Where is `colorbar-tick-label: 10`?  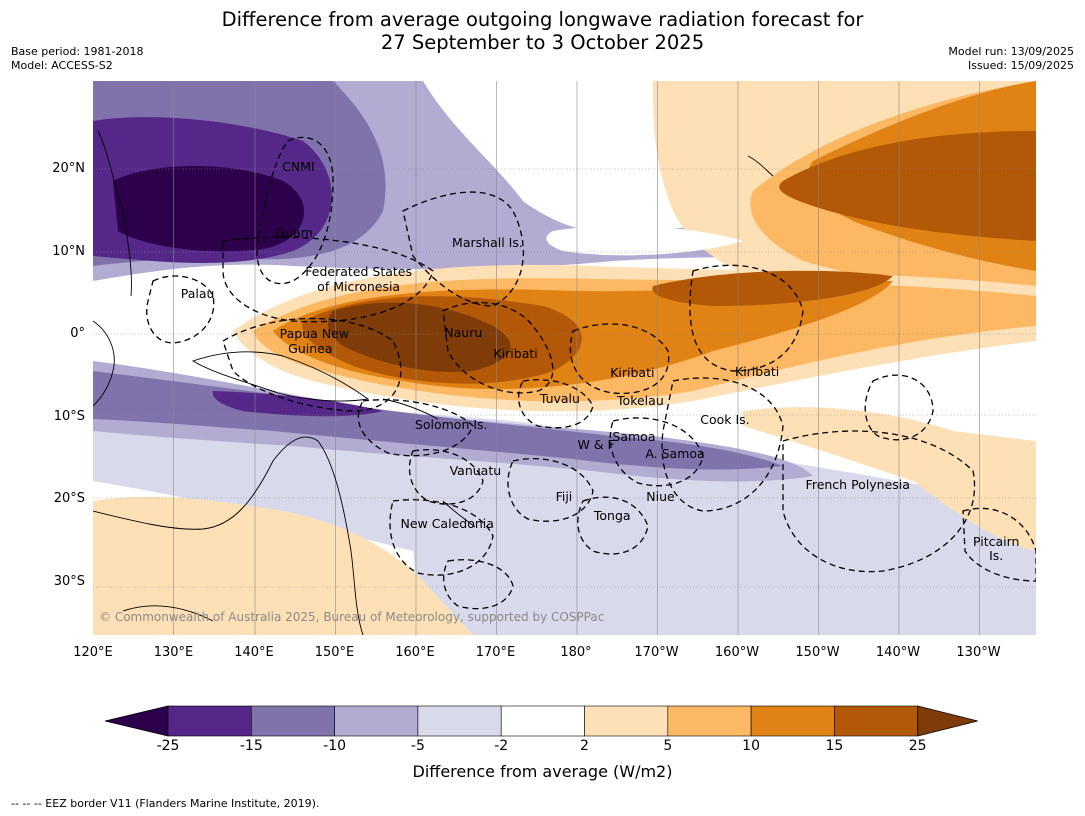 colorbar-tick-label: 10 is located at coordinates (751, 746).